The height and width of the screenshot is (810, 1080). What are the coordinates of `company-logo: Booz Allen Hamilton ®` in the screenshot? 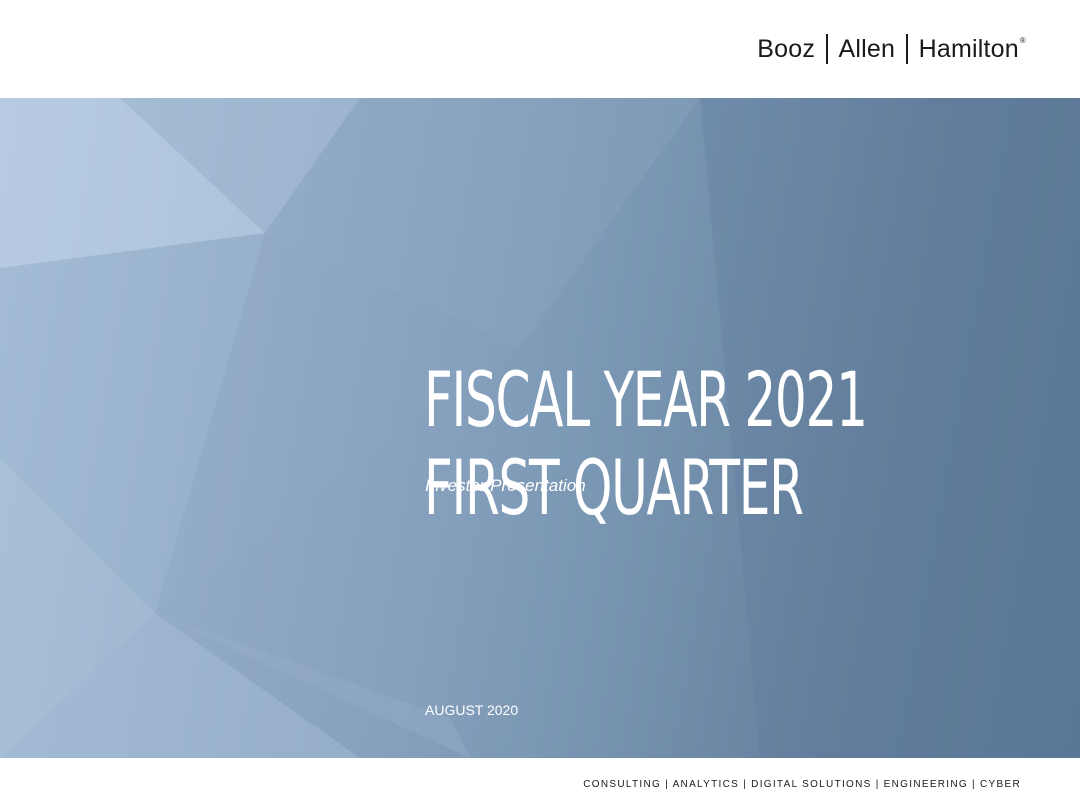 It's located at (891, 49).